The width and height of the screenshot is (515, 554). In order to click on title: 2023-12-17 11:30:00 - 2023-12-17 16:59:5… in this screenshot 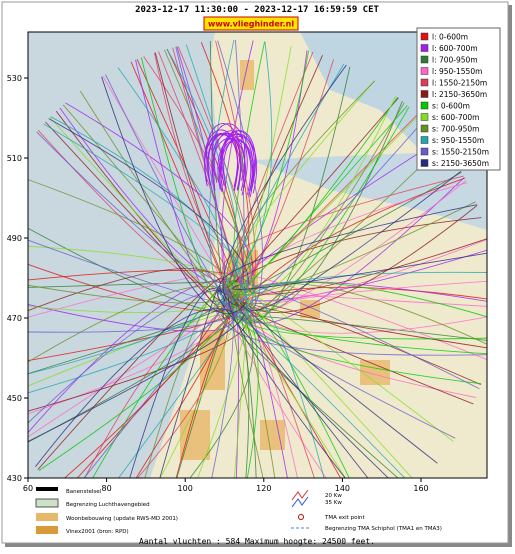, I will do `click(257, 10)`.